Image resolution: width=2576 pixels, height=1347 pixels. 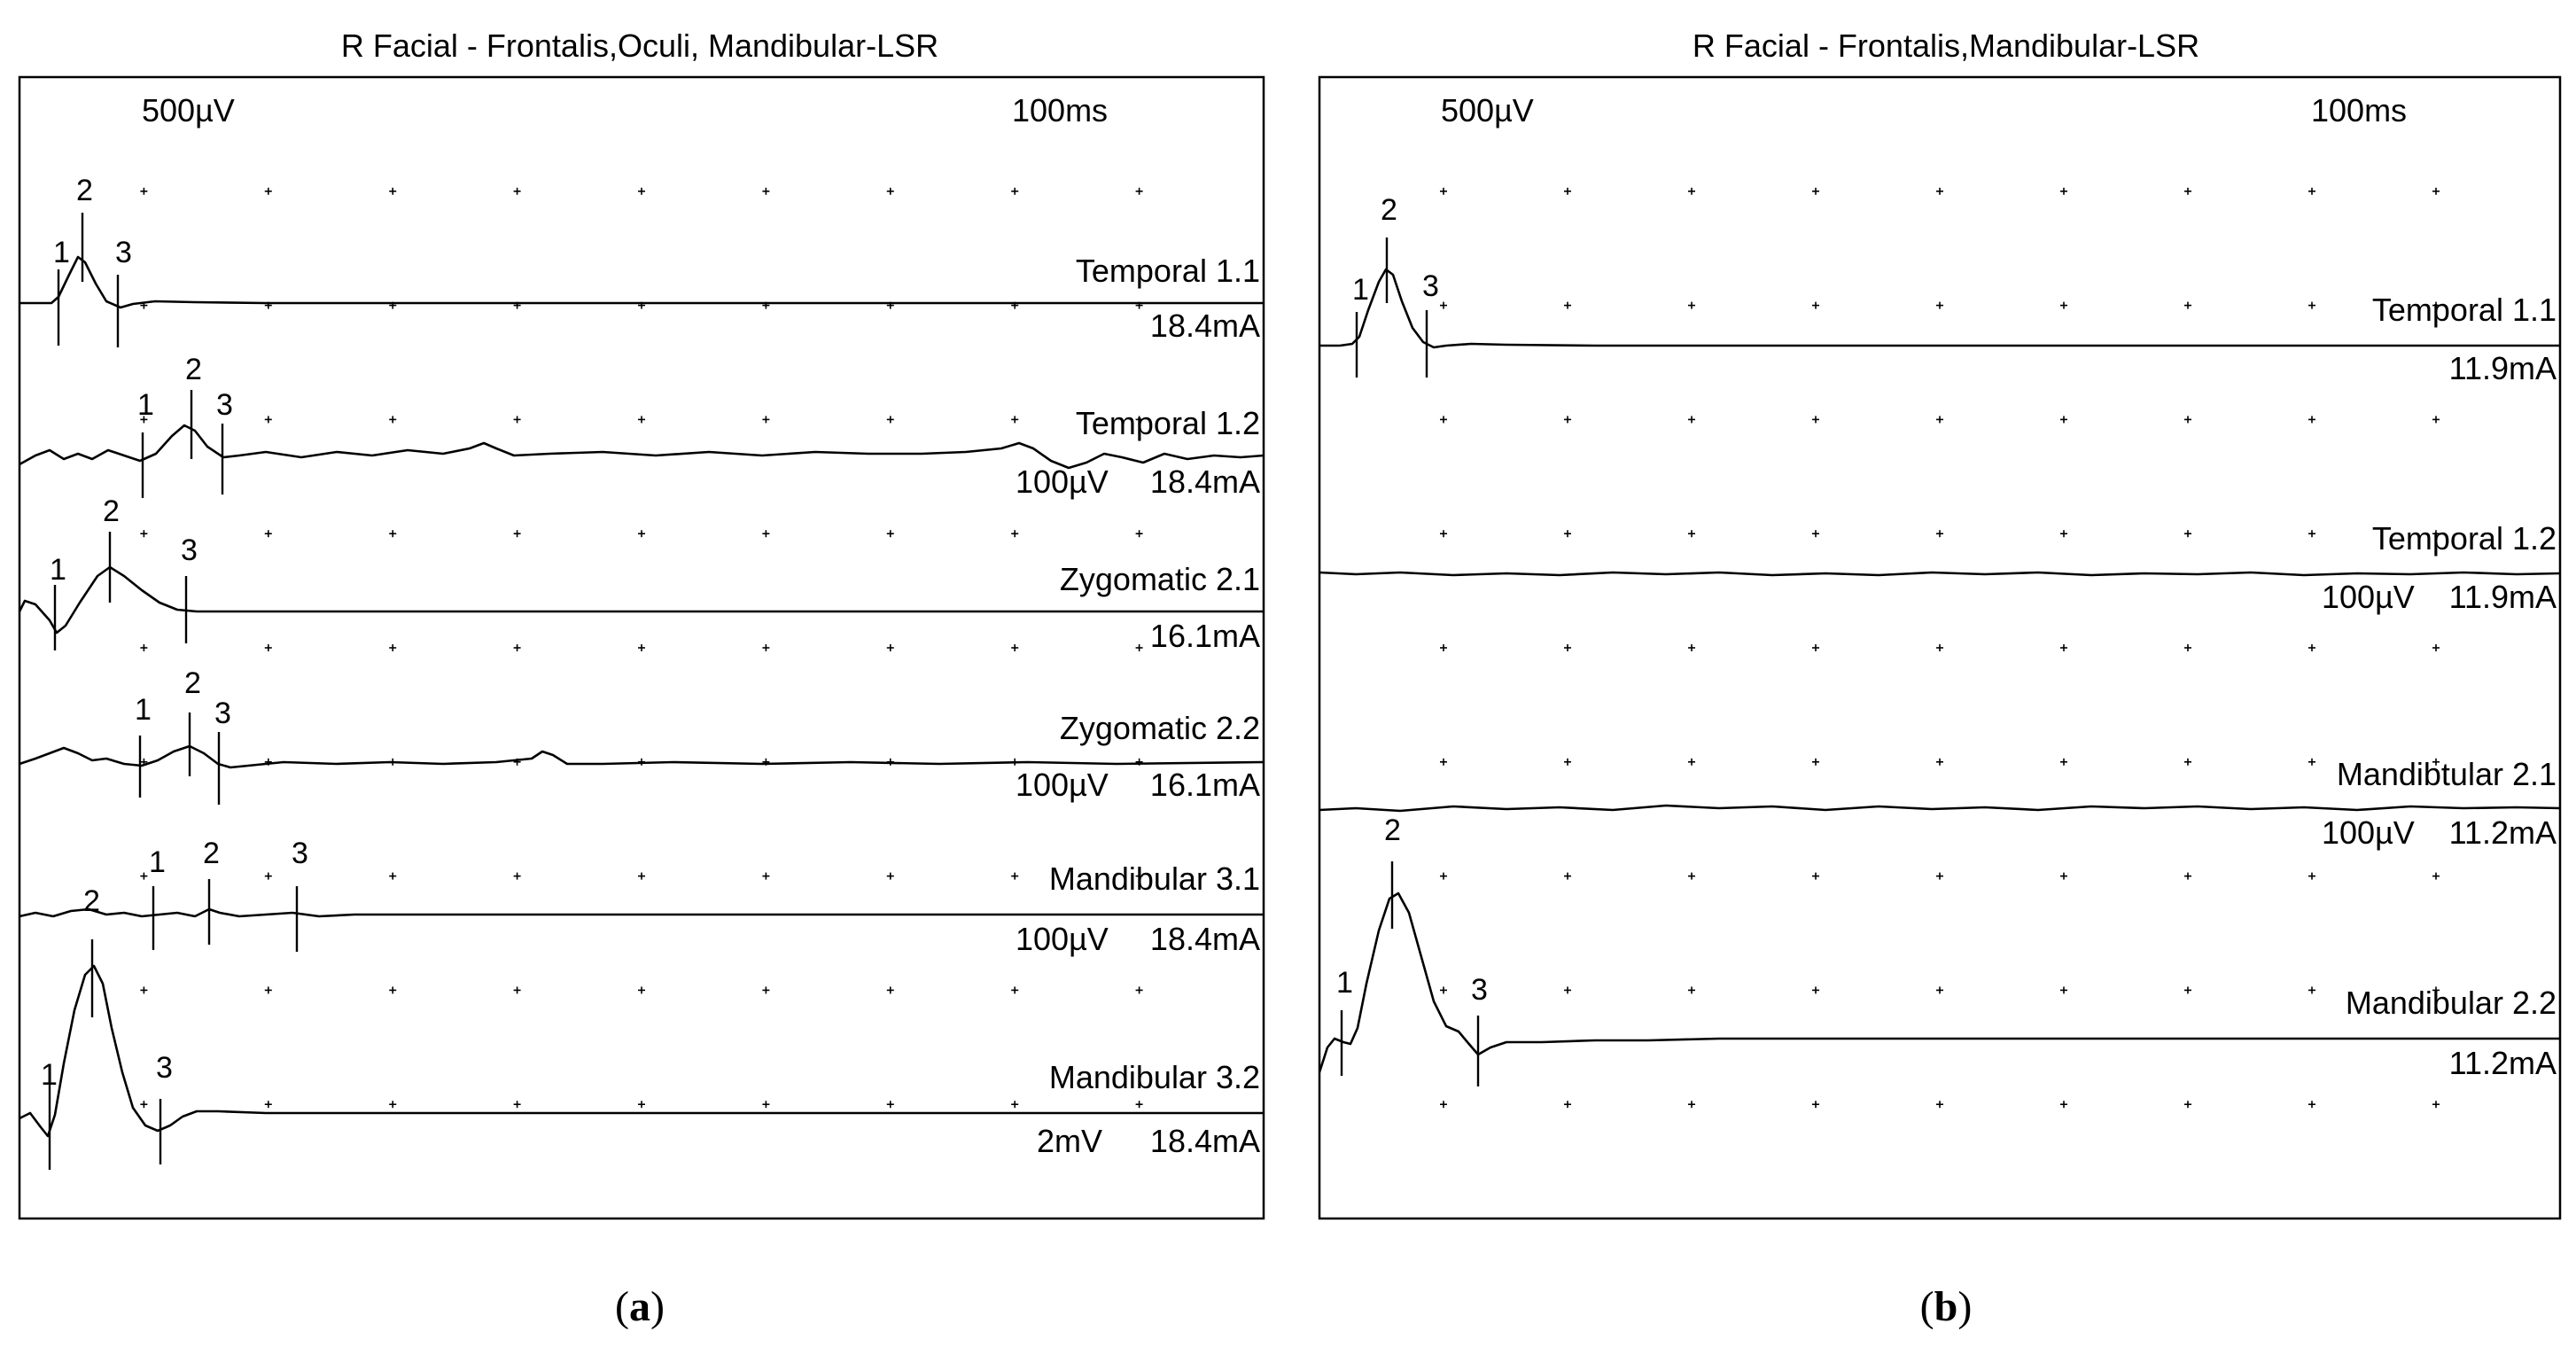 I want to click on panel-a-m31-marker-pre-label: 2, so click(x=91, y=901).